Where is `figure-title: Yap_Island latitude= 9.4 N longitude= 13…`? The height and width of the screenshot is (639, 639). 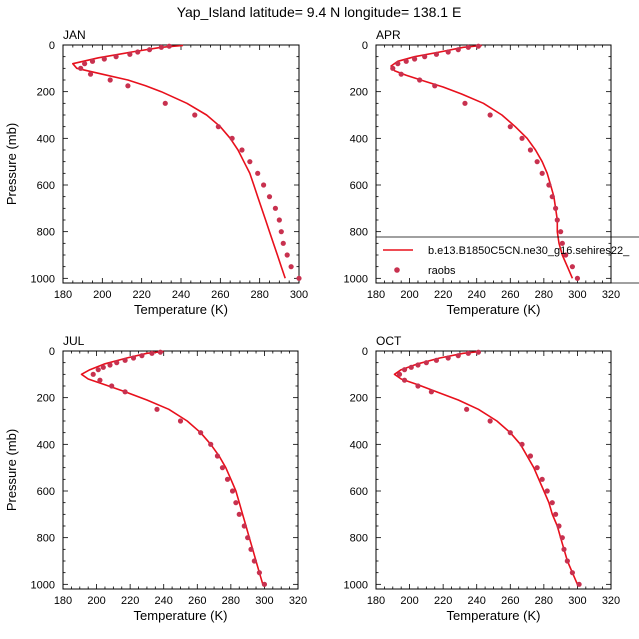
figure-title: Yap_Island latitude= 9.4 N longitude= 13… is located at coordinates (319, 12).